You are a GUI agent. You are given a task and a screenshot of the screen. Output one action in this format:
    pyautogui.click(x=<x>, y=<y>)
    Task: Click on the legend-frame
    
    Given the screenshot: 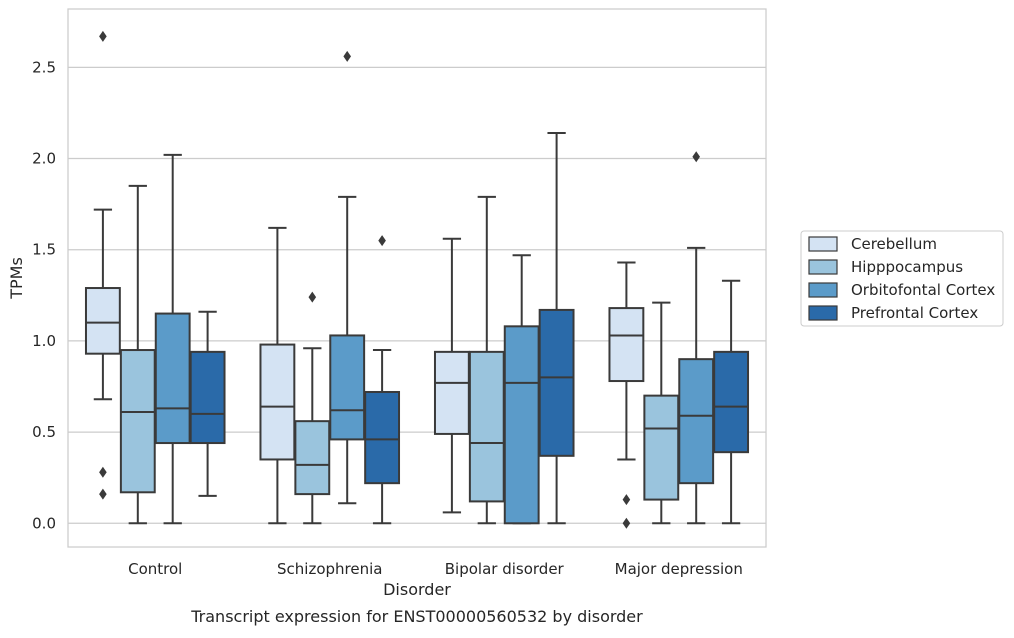 What is the action you would take?
    pyautogui.click(x=902, y=278)
    